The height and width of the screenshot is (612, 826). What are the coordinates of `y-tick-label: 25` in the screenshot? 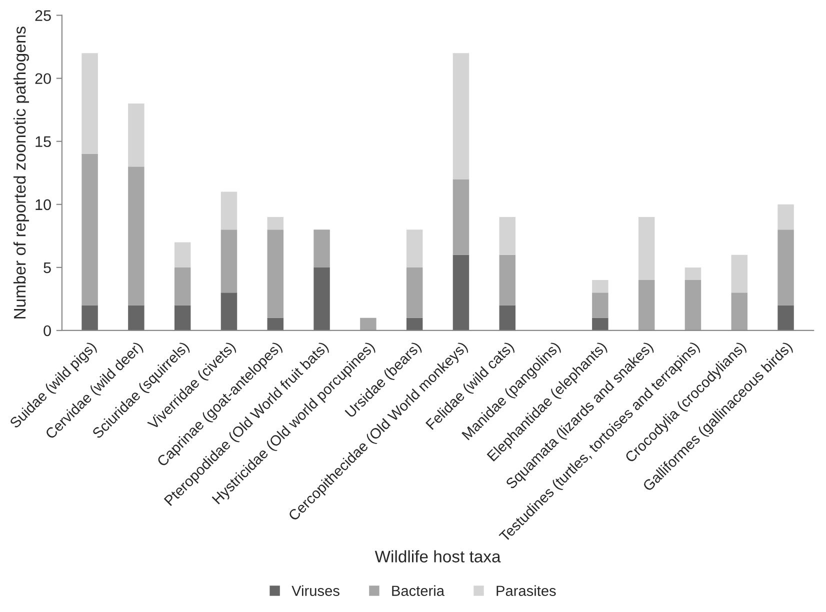 It's located at (43, 15).